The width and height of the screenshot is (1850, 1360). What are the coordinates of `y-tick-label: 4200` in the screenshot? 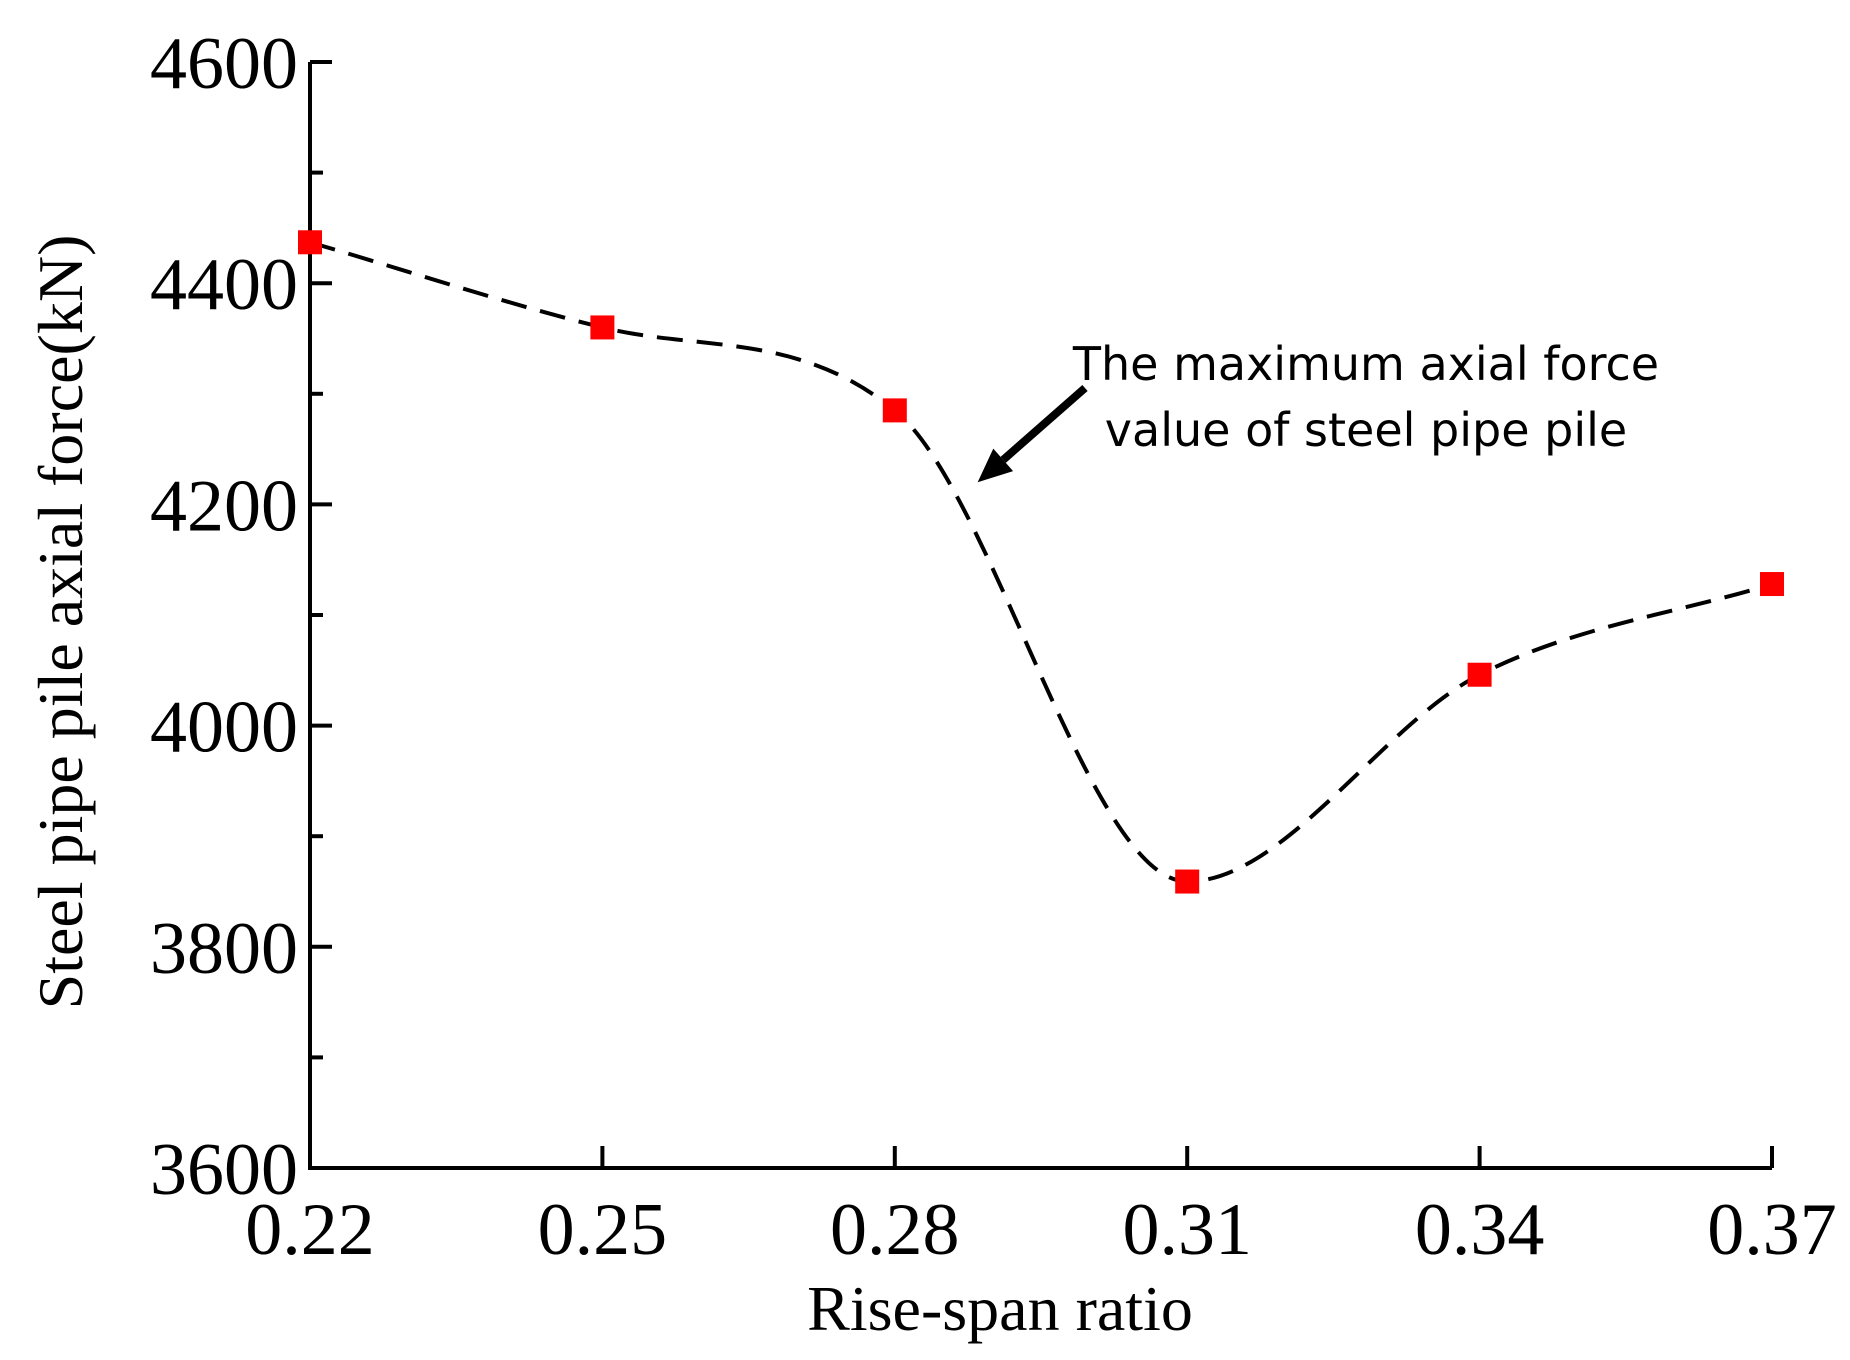 It's located at (224, 506).